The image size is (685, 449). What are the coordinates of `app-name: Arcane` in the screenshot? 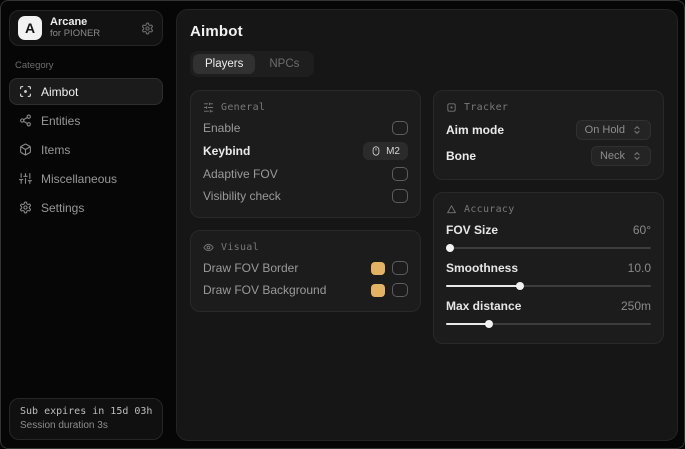 It's located at (69, 22).